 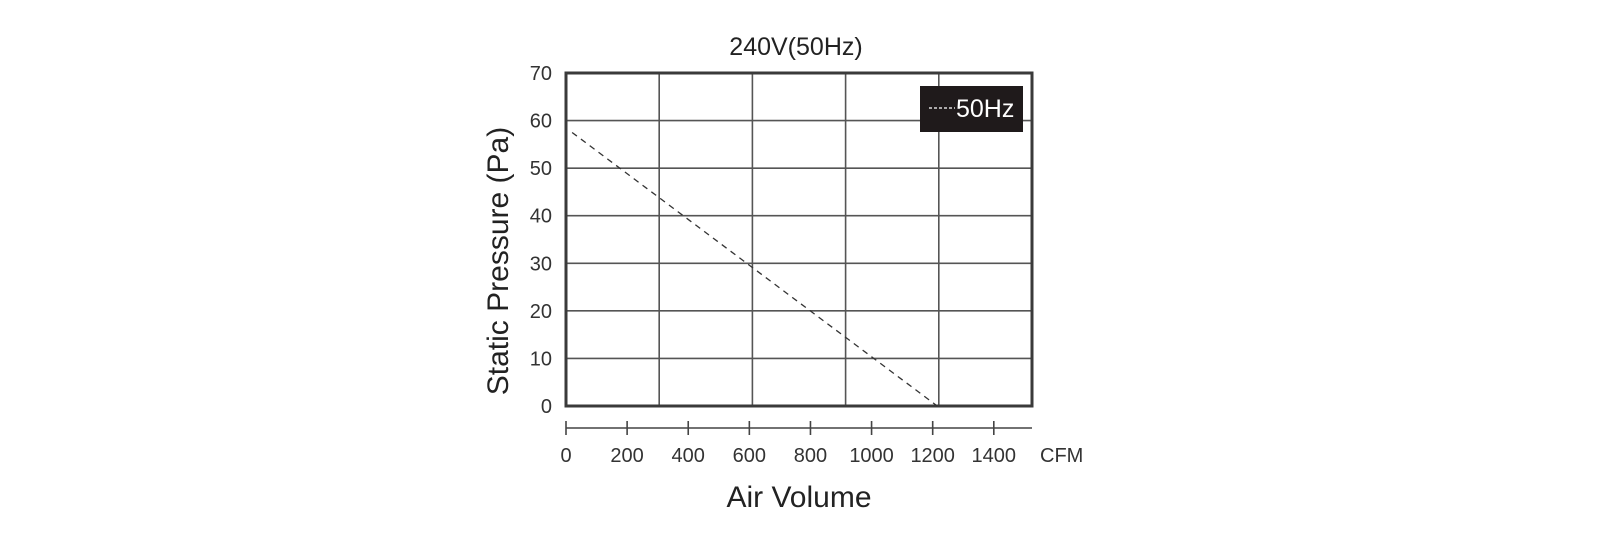 What do you see at coordinates (541, 312) in the screenshot?
I see `y-tick-label-20: 20` at bounding box center [541, 312].